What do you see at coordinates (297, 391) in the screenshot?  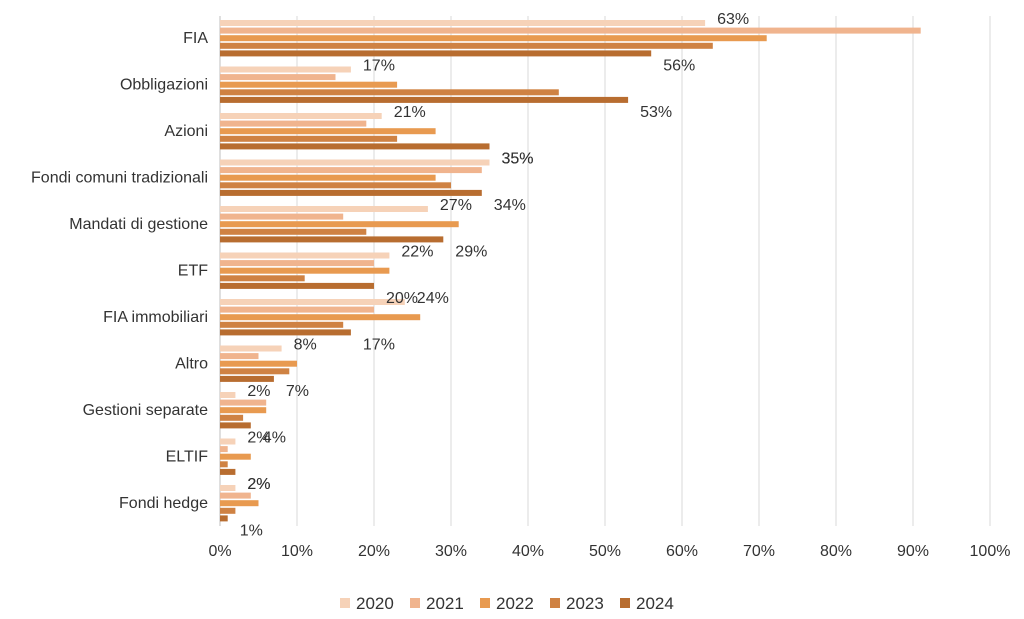 I see `data-label-altro-2024: 7%` at bounding box center [297, 391].